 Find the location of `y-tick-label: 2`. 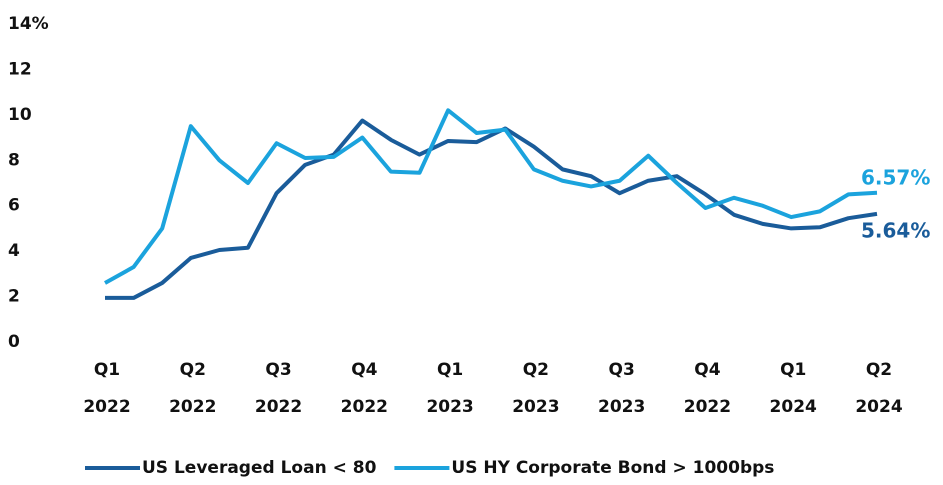

y-tick-label: 2 is located at coordinates (14, 297).